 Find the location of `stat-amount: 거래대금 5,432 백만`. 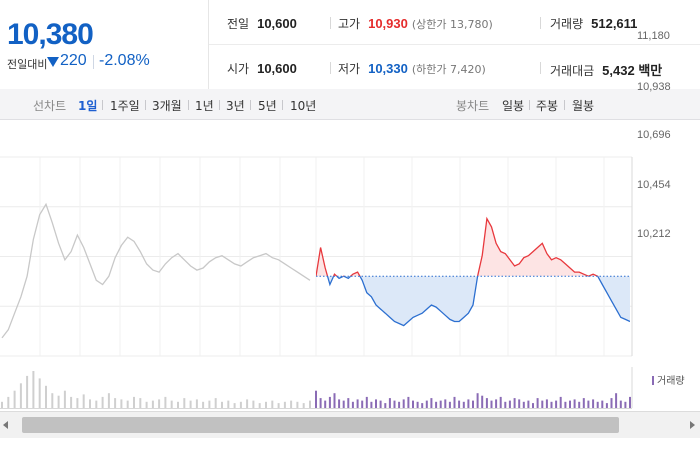

stat-amount: 거래대금 5,432 백만 is located at coordinates (606, 69).